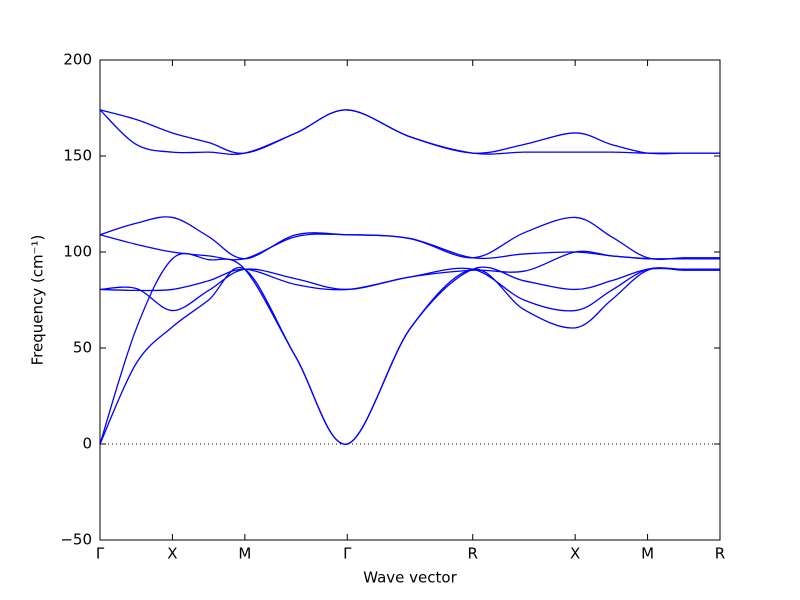 Image resolution: width=800 pixels, height=600 pixels. Describe the element at coordinates (38, 300) in the screenshot. I see `y-axis-label: Frequency (cm⁻¹)` at that location.